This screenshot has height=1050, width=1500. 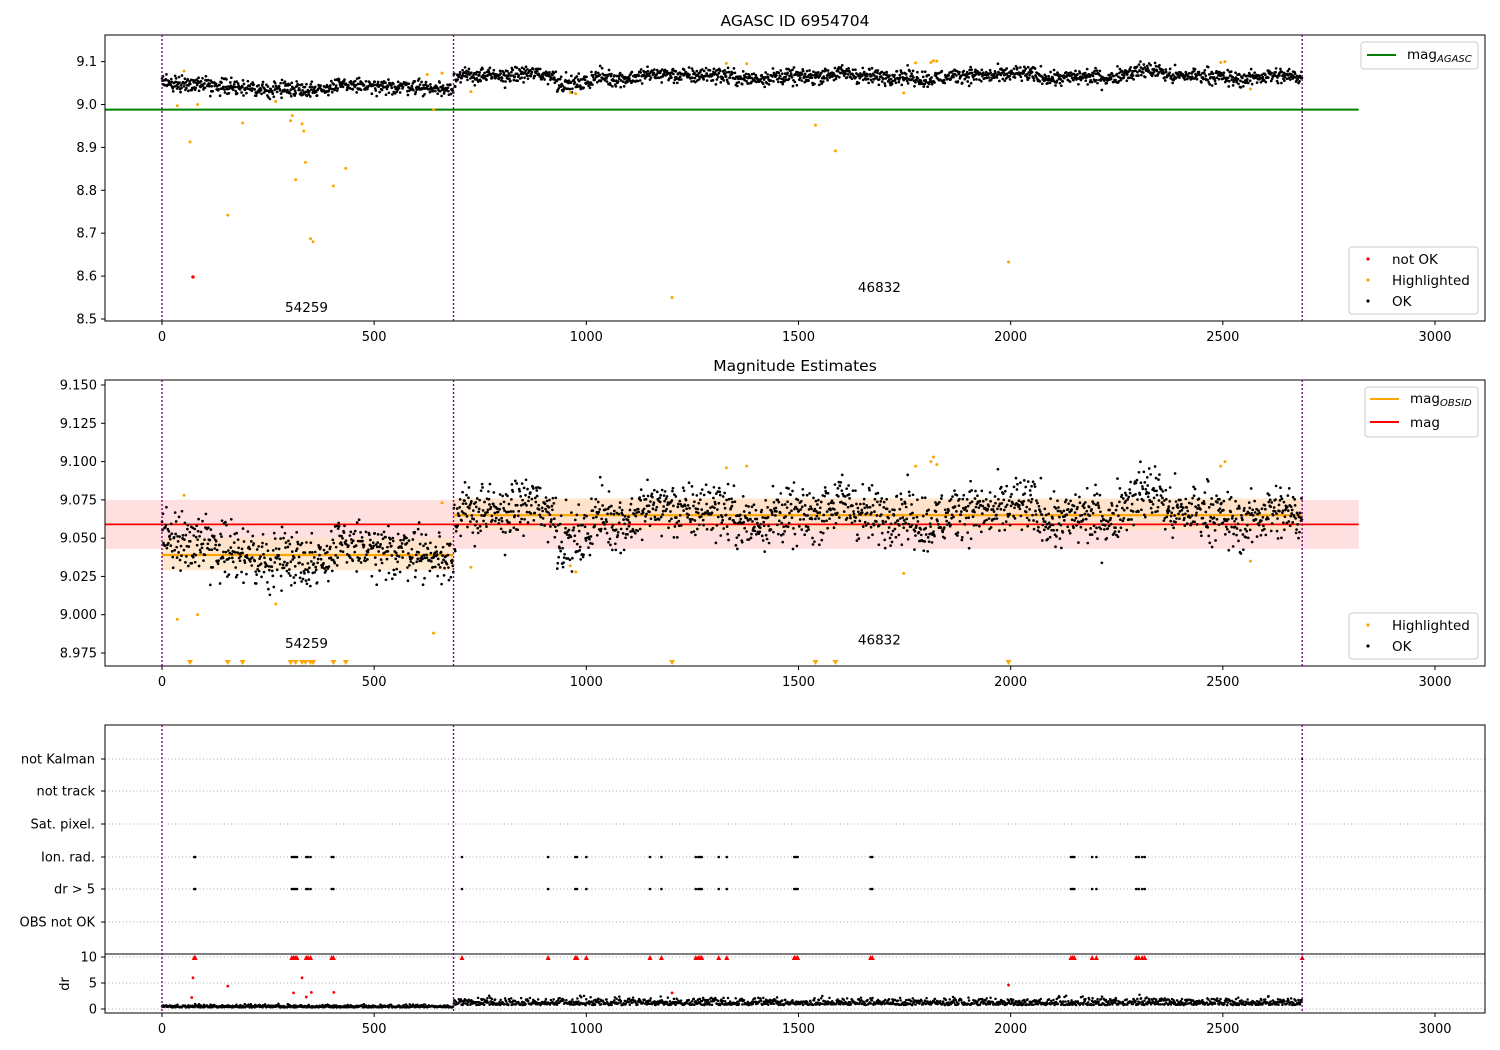 I want to click on highlighted-point, so click(x=1009, y=262).